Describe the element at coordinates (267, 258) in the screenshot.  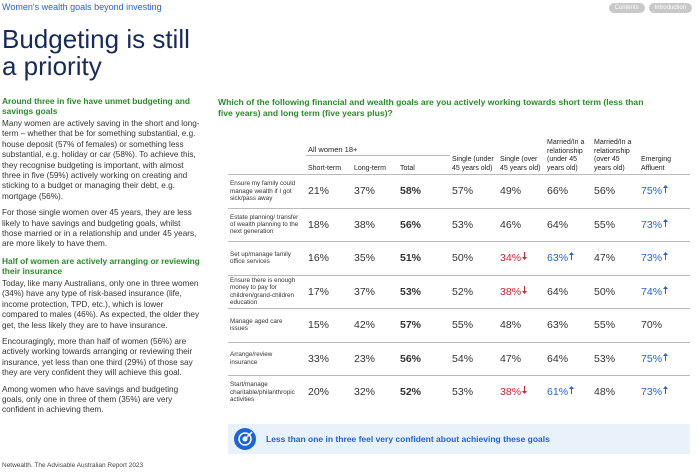
I see `row-label: Set up/manage family office services` at that location.